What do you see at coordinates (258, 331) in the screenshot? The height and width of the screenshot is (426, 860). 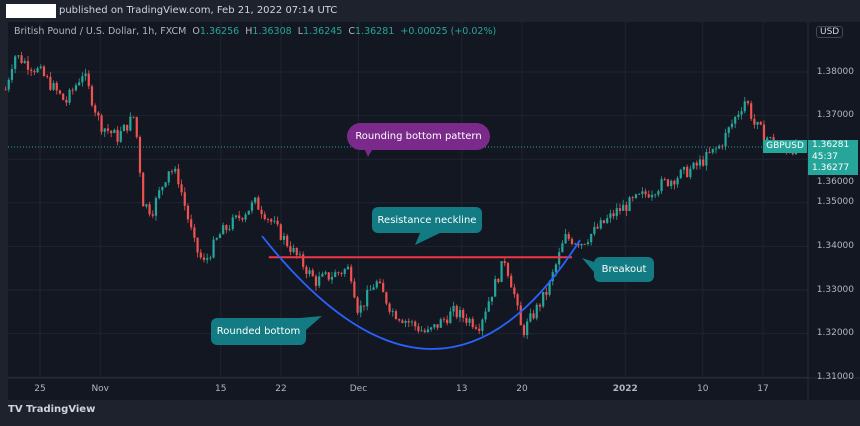 I see `annotation-rounded-bottom: Rounded bottom` at bounding box center [258, 331].